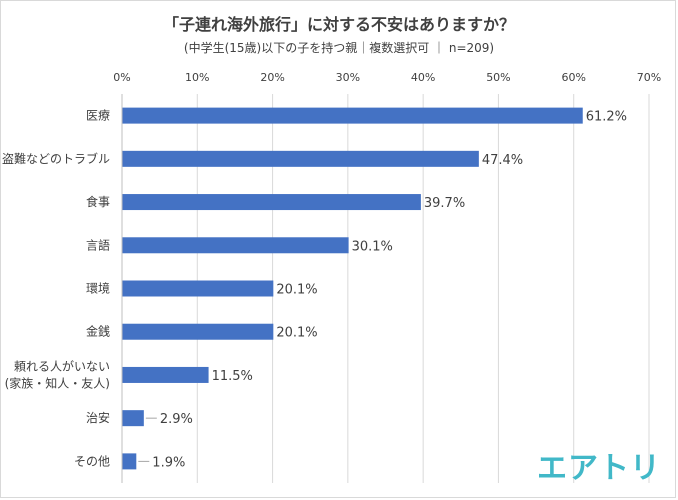  I want to click on category-label: 頼れる人がいない, so click(62, 365).